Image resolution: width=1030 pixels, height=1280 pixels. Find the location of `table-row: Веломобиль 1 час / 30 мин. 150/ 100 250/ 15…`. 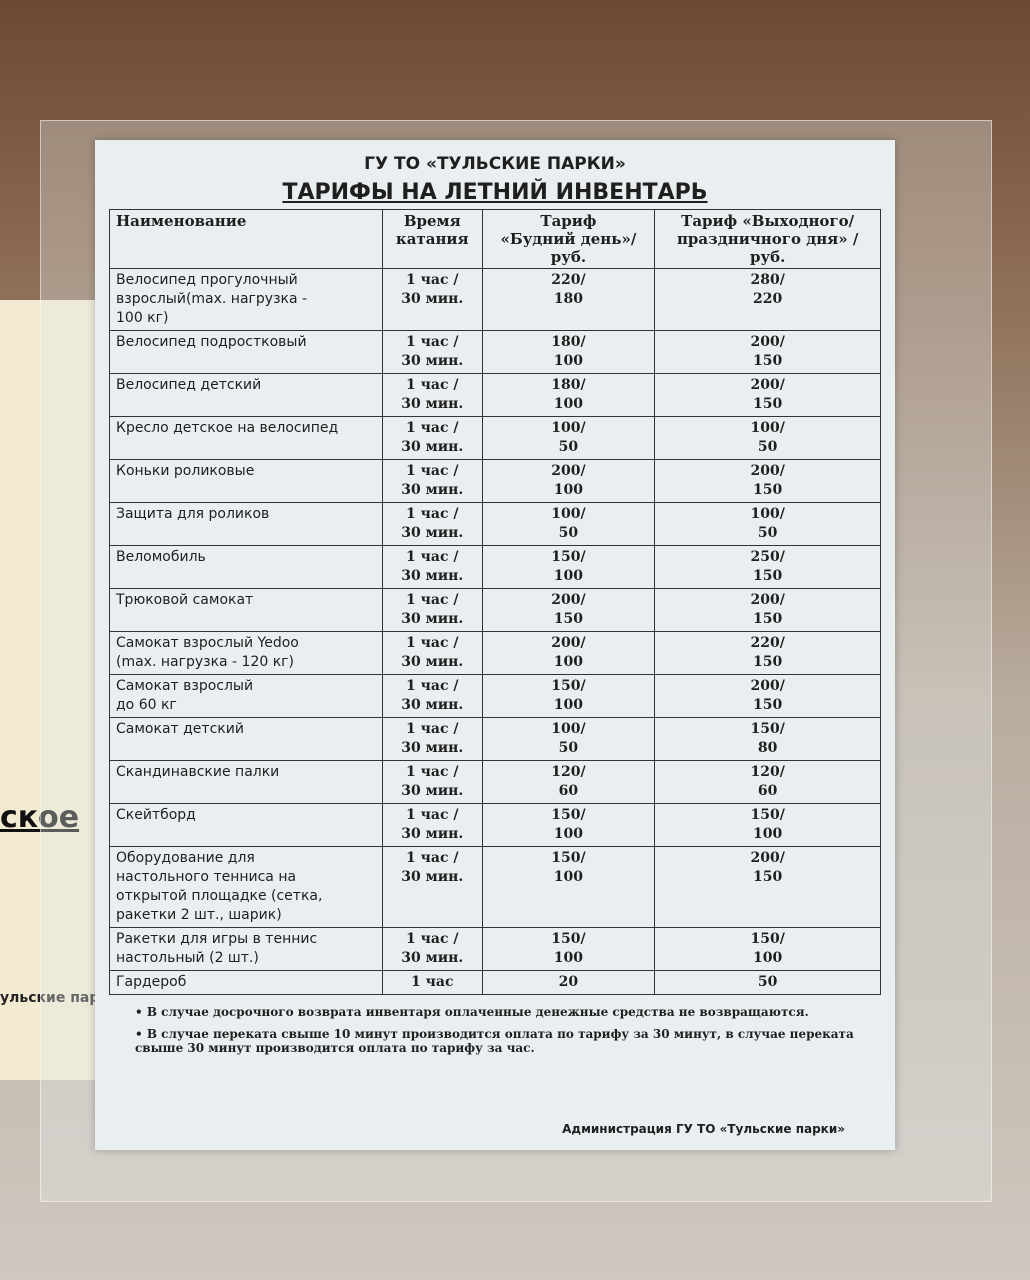

table-row: Веломобиль 1 час / 30 мин. 150/ 100 250/ 15… is located at coordinates (495, 567).